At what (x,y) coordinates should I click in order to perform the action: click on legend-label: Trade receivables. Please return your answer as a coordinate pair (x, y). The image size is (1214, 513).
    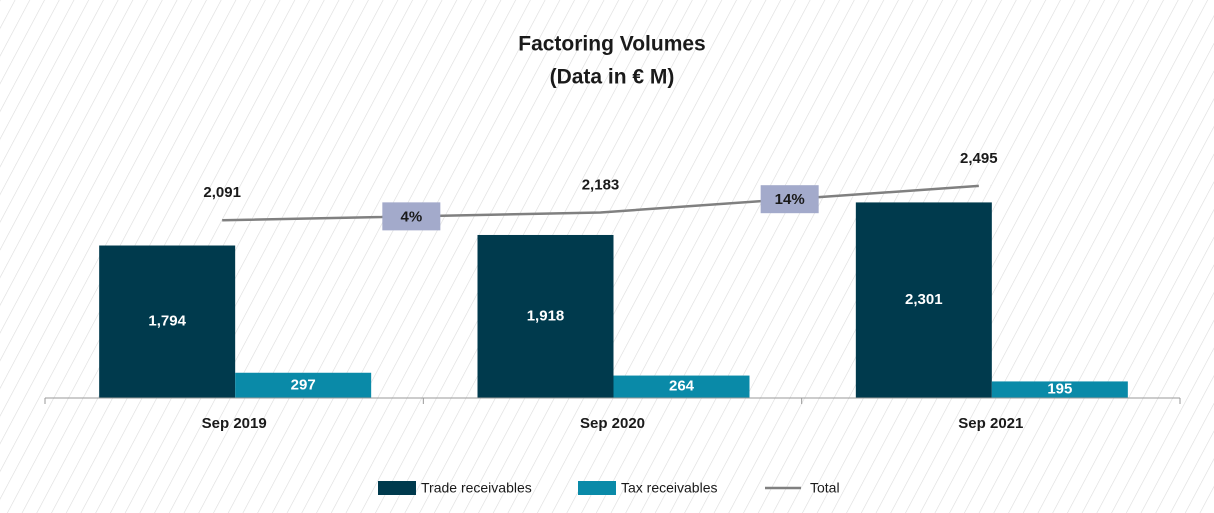
    Looking at the image, I should click on (476, 488).